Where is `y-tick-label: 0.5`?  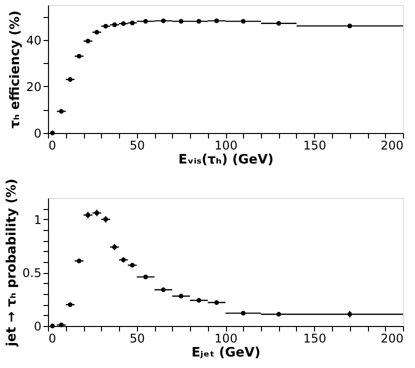
y-tick-label: 0.5 is located at coordinates (32, 273).